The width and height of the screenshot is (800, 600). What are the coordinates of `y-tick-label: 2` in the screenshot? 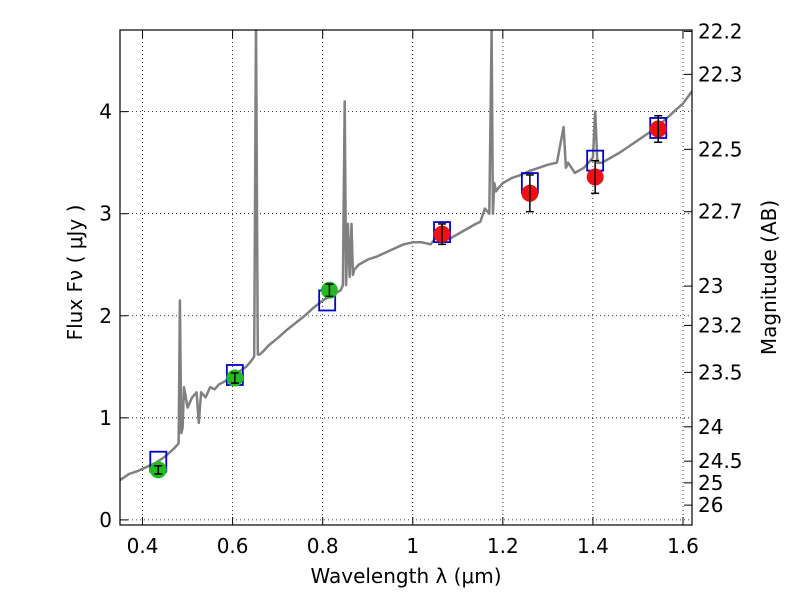 It's located at (105, 316).